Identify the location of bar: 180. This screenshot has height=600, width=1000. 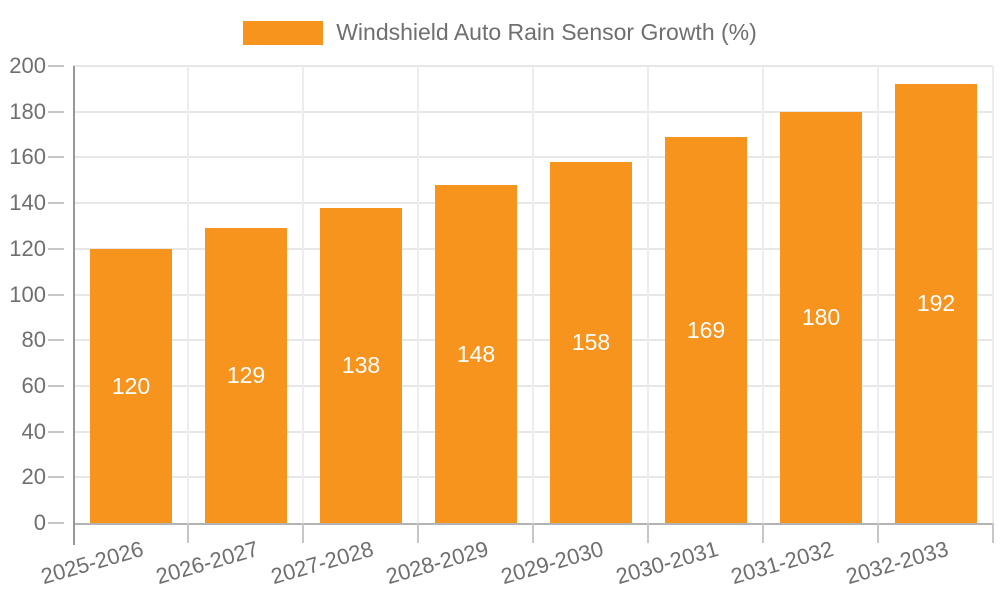
(821, 317).